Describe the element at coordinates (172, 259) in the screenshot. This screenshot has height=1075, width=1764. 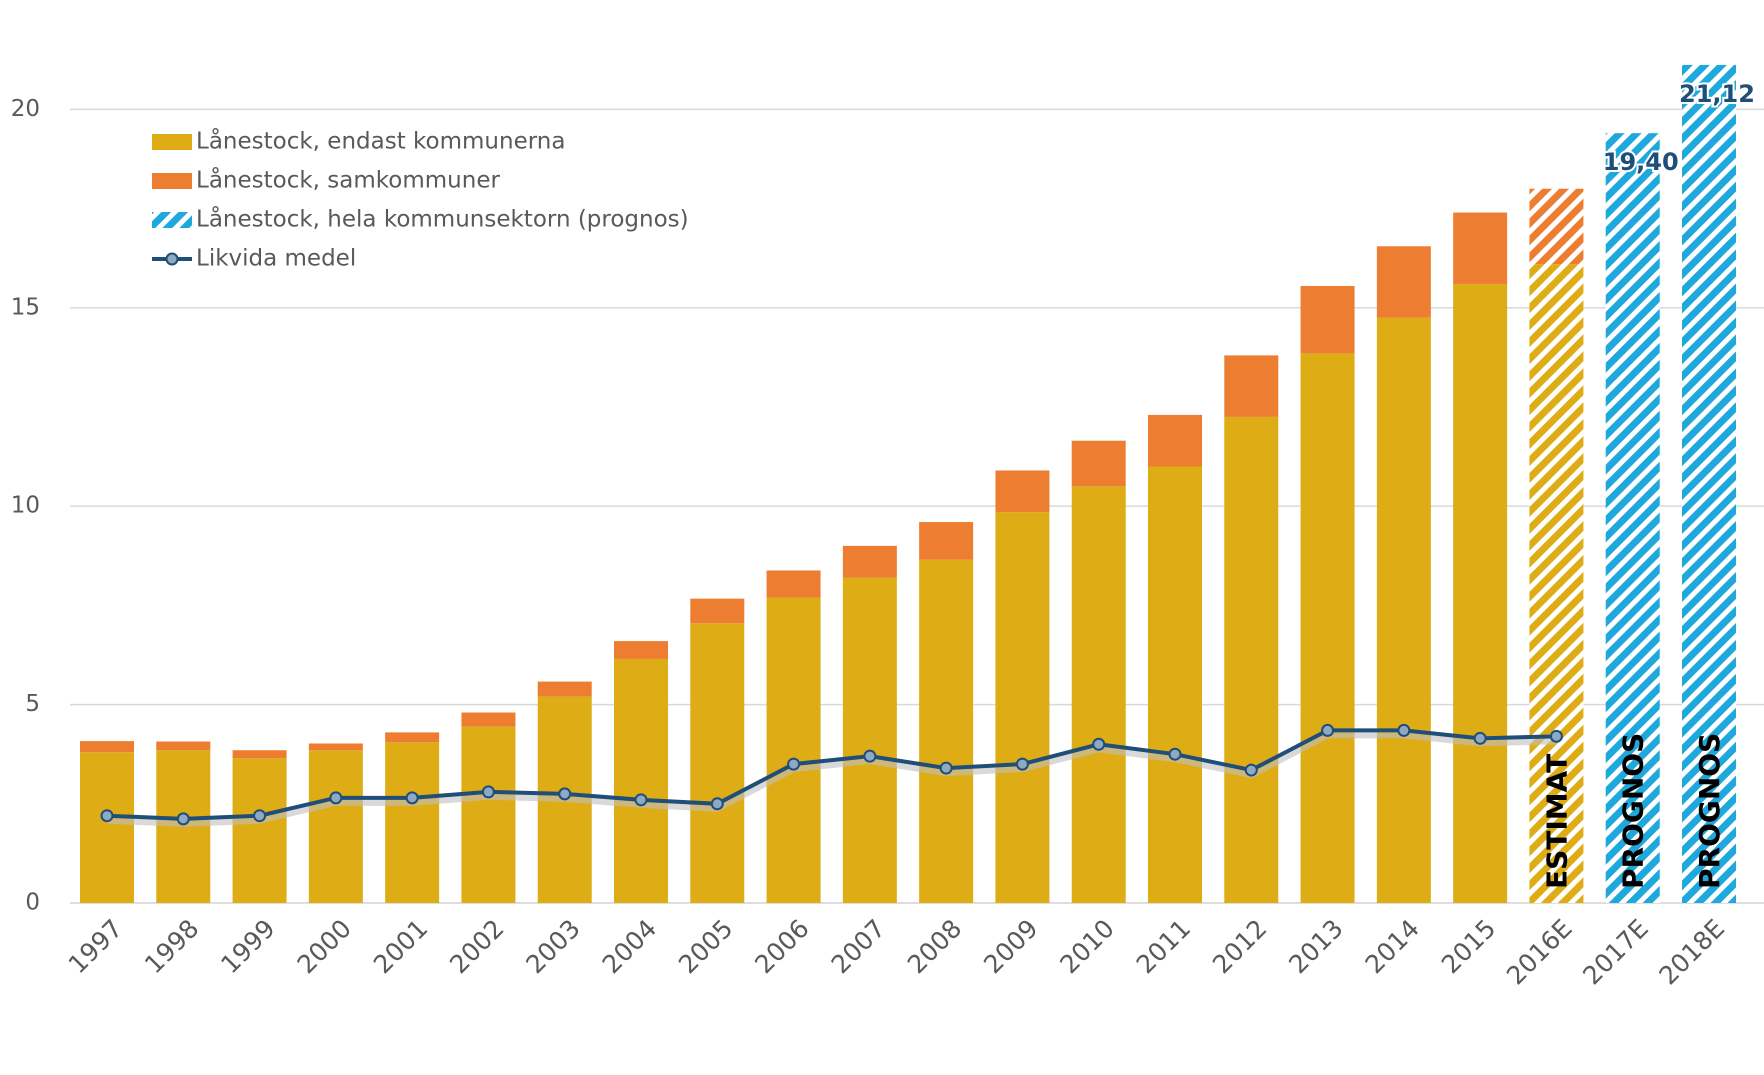
I see `legend-marker` at that location.